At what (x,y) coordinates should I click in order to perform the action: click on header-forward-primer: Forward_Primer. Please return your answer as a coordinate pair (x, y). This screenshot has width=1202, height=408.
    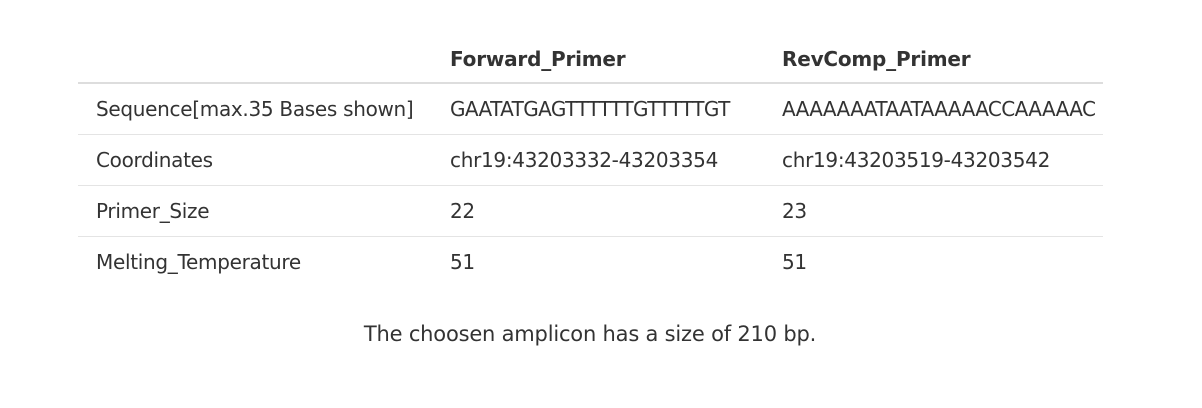
    Looking at the image, I should click on (598, 60).